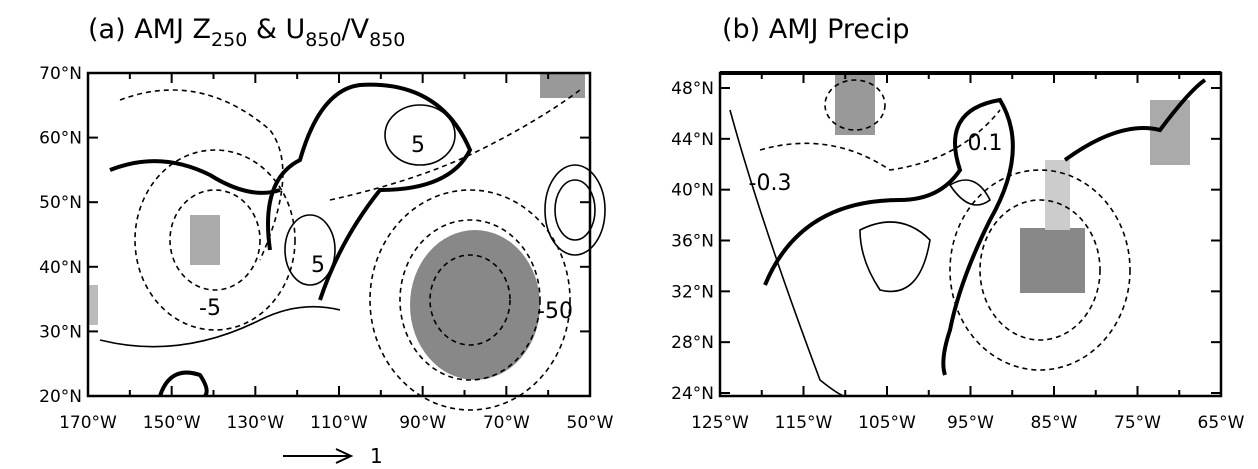 Image resolution: width=1258 pixels, height=469 pixels. What do you see at coordinates (88, 423) in the screenshot?
I see `x-tick-label: 170°W` at bounding box center [88, 423].